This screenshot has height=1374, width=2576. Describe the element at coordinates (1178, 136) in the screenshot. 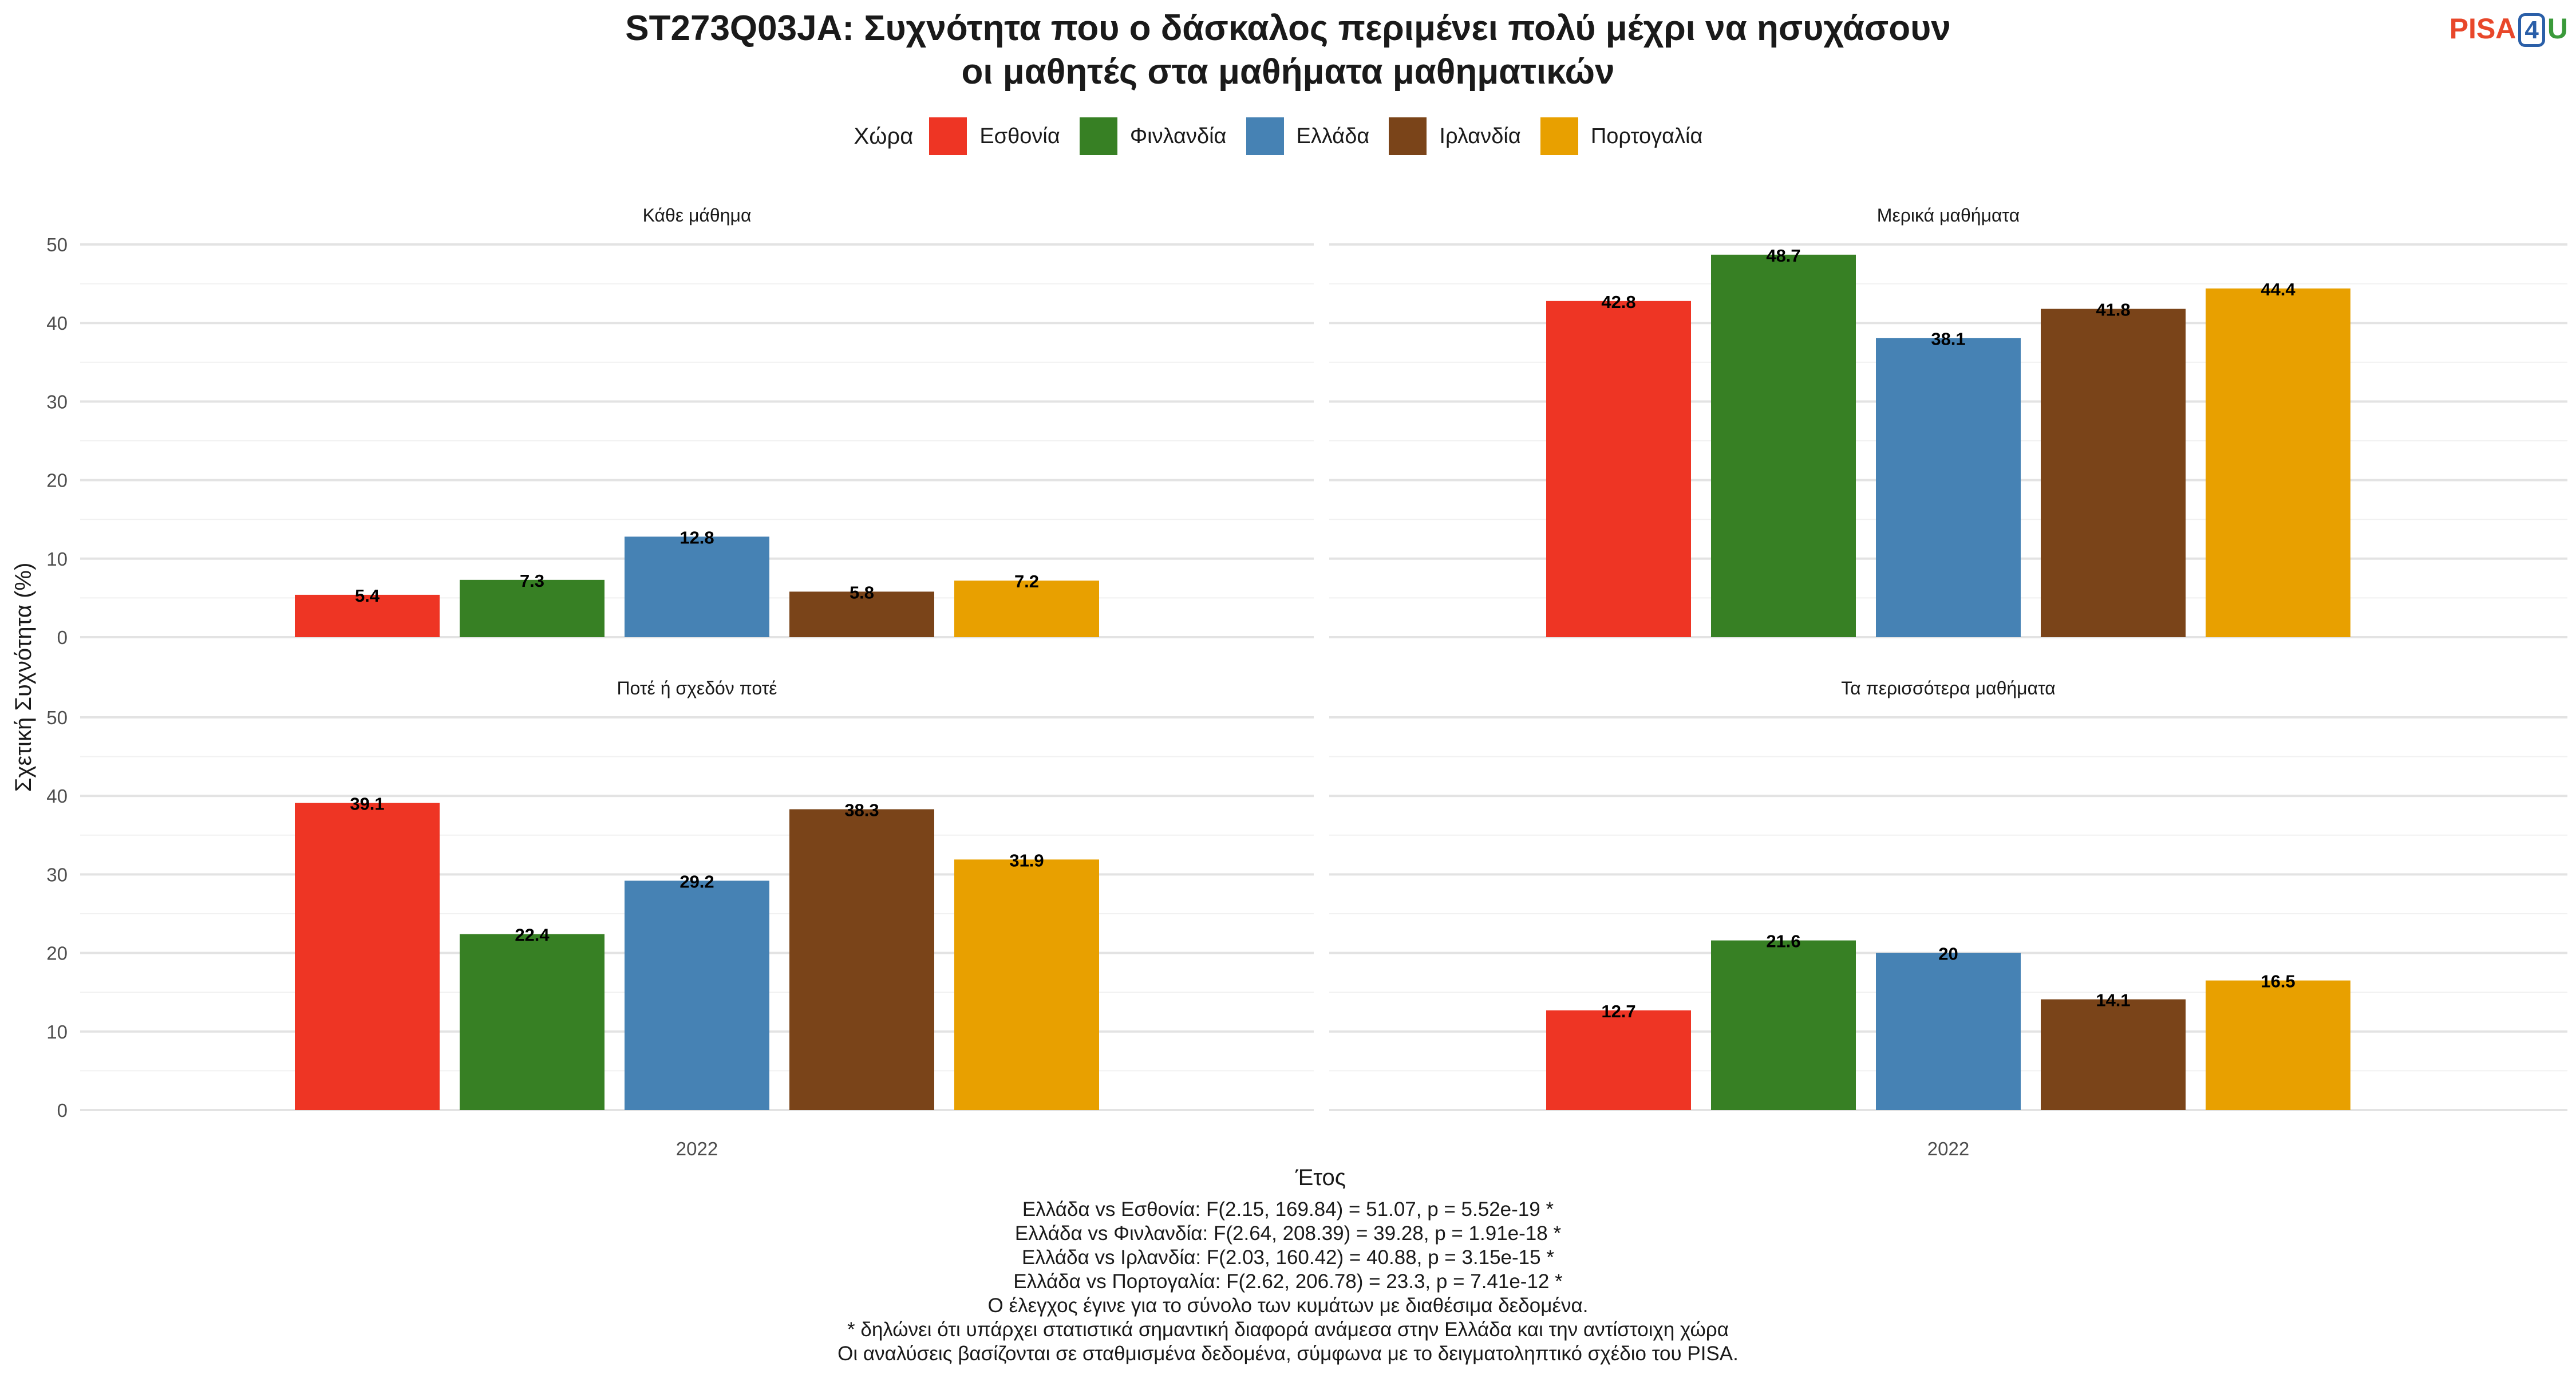

I see `legend-label-finland: Φινλανδία` at that location.